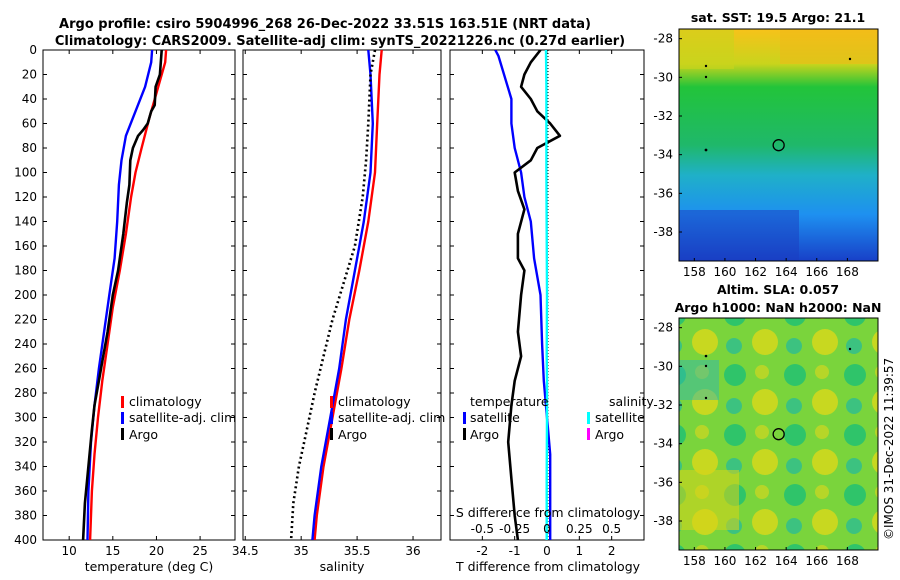 The height and width of the screenshot is (580, 900). Describe the element at coordinates (778, 17) in the screenshot. I see `sst-map-title: sat. SST: 19.5 Argo: 21.1` at that location.